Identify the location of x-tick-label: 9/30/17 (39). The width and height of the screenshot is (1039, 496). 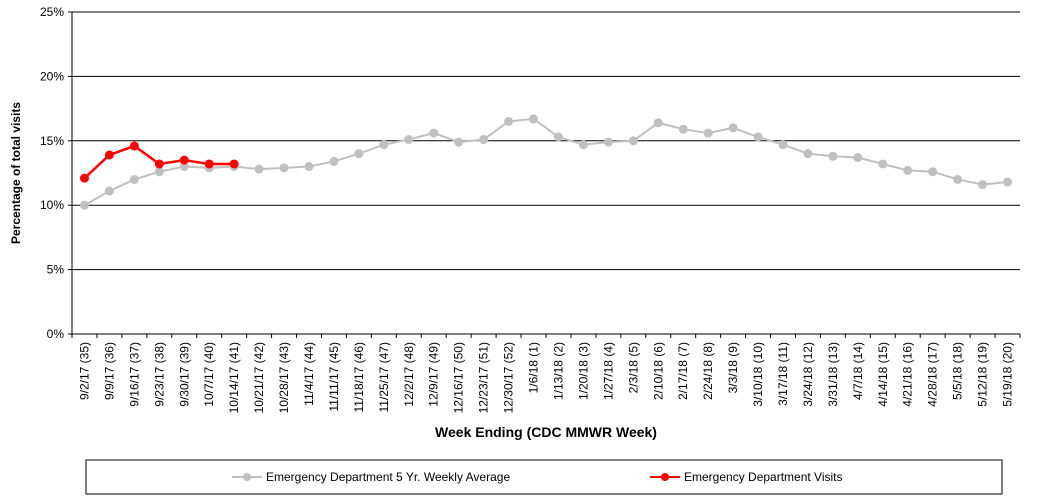
(184, 374).